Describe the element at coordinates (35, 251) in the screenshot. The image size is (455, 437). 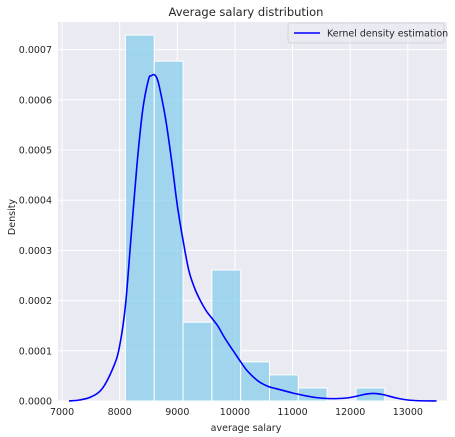
I see `y-tick-label: 0.0003` at that location.